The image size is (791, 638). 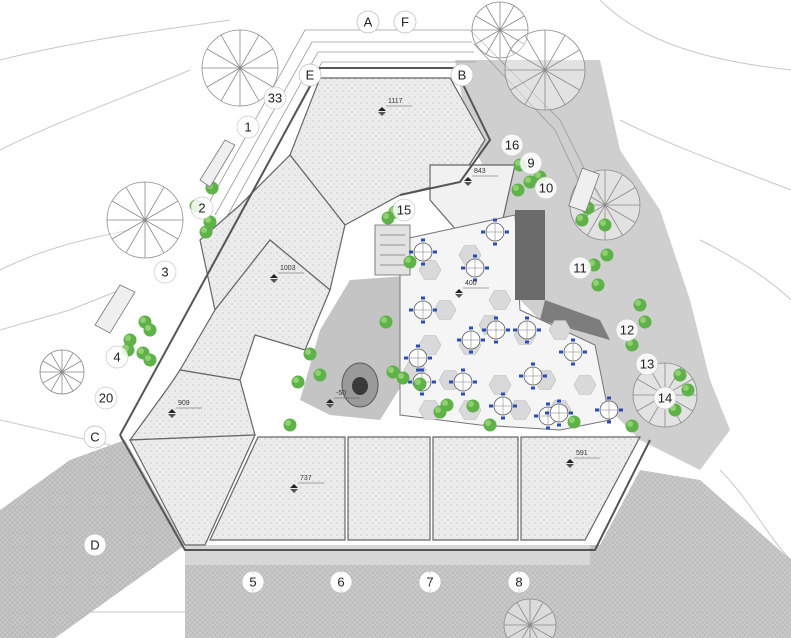 I want to click on grid-axis-marker: A, so click(x=368, y=22).